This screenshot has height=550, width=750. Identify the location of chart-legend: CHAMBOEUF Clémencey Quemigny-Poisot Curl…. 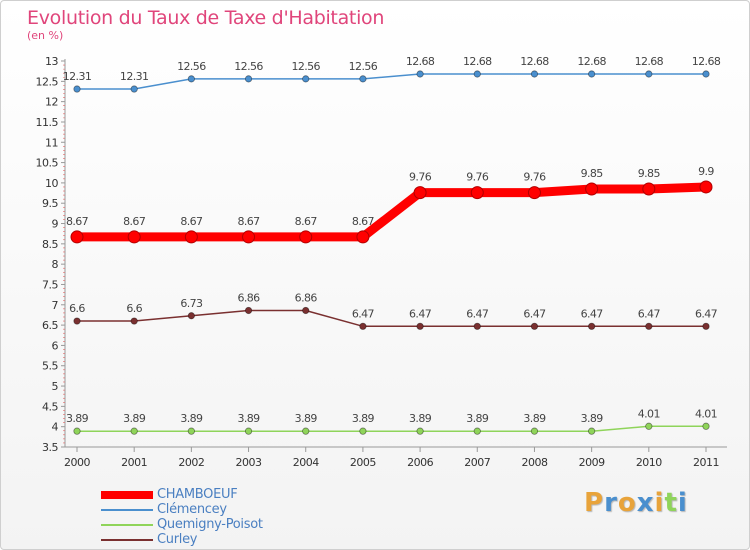
(182, 517).